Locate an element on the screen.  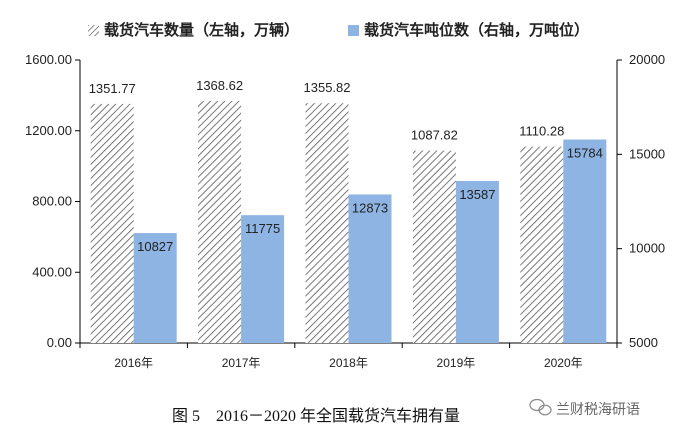
data-label-truck-tonnage: 10827 is located at coordinates (155, 246).